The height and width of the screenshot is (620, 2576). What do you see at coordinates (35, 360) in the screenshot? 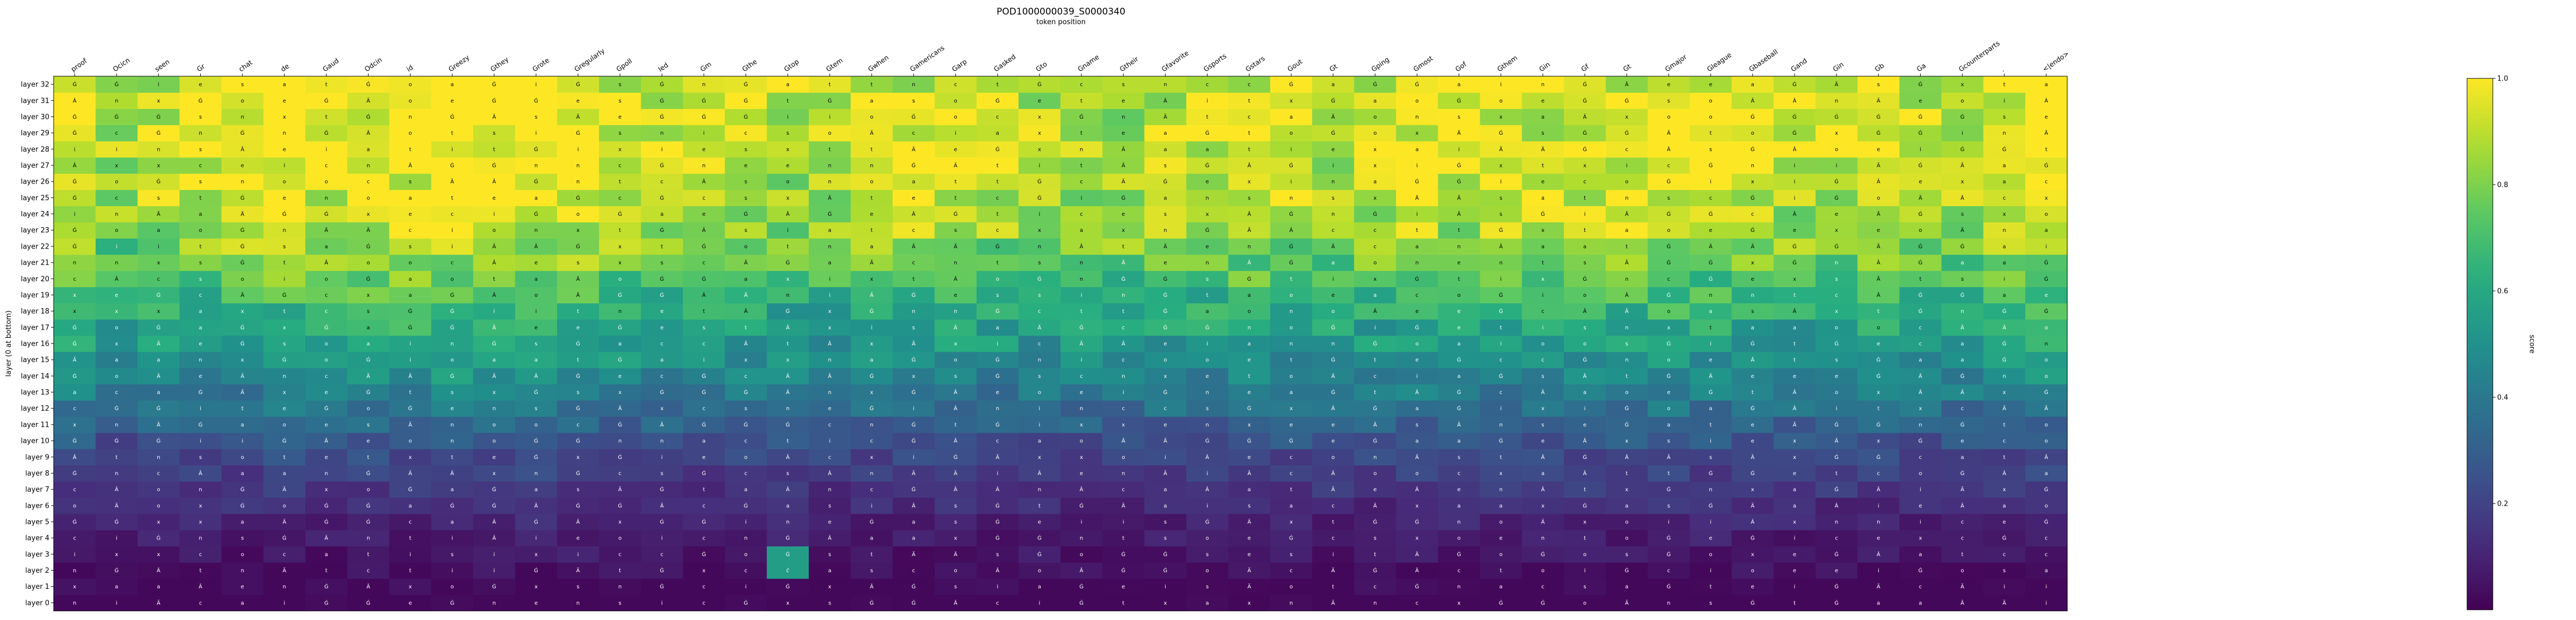
I see `y-tick-label: layer 15` at bounding box center [35, 360].